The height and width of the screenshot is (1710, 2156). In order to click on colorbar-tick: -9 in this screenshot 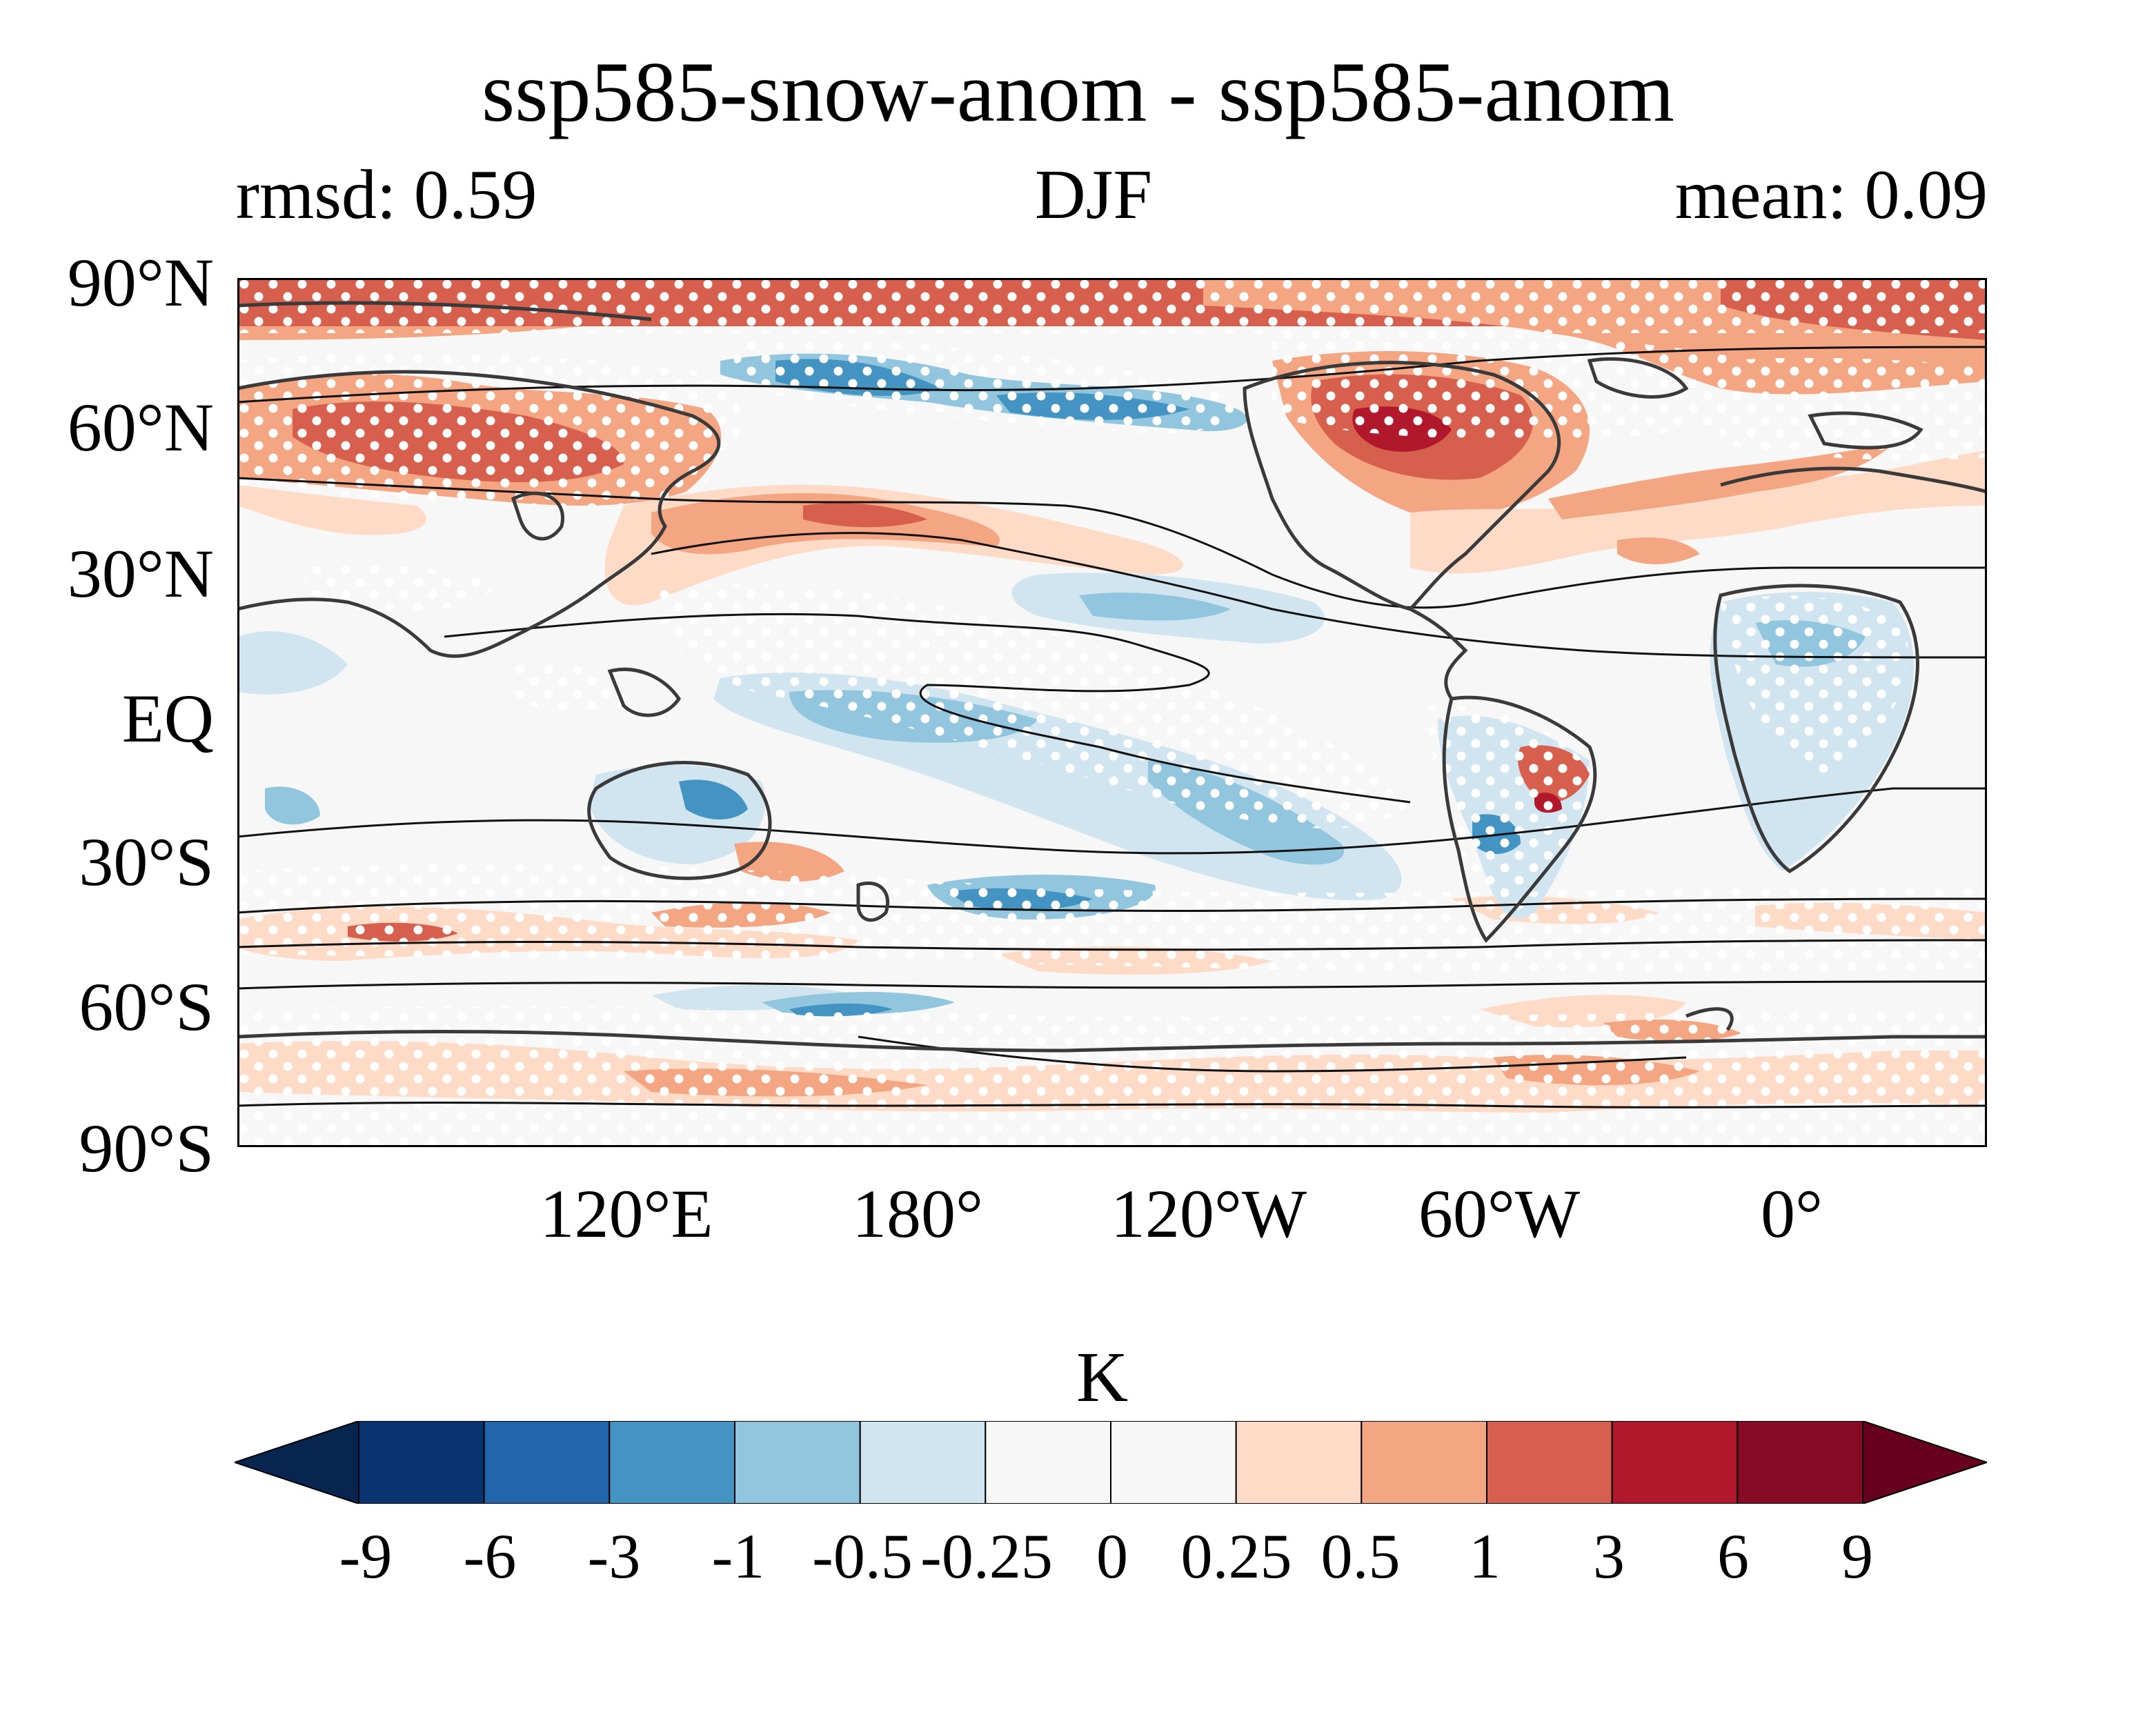, I will do `click(366, 1556)`.